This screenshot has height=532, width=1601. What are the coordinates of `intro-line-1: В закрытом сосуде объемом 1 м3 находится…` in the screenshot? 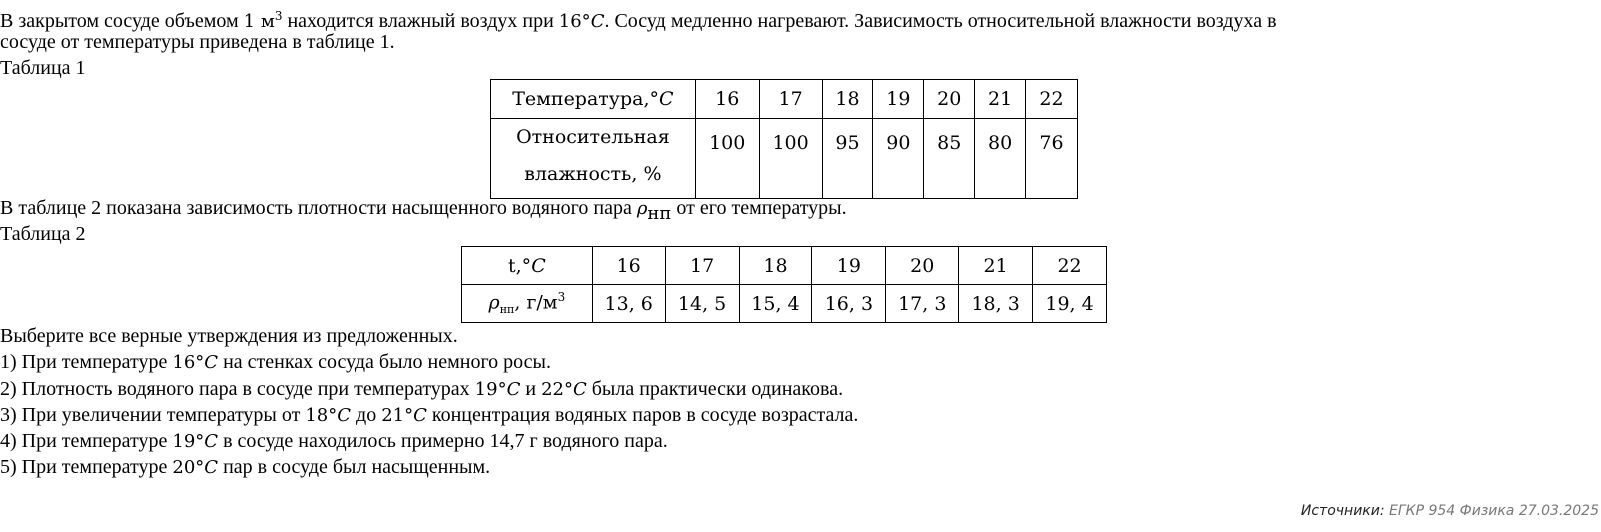 It's located at (638, 19).